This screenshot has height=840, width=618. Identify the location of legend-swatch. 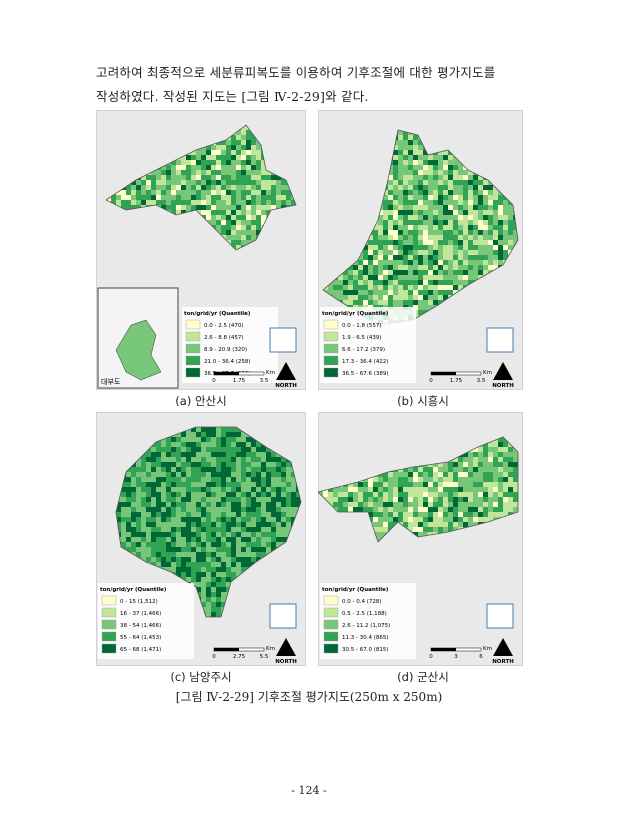
(331, 336).